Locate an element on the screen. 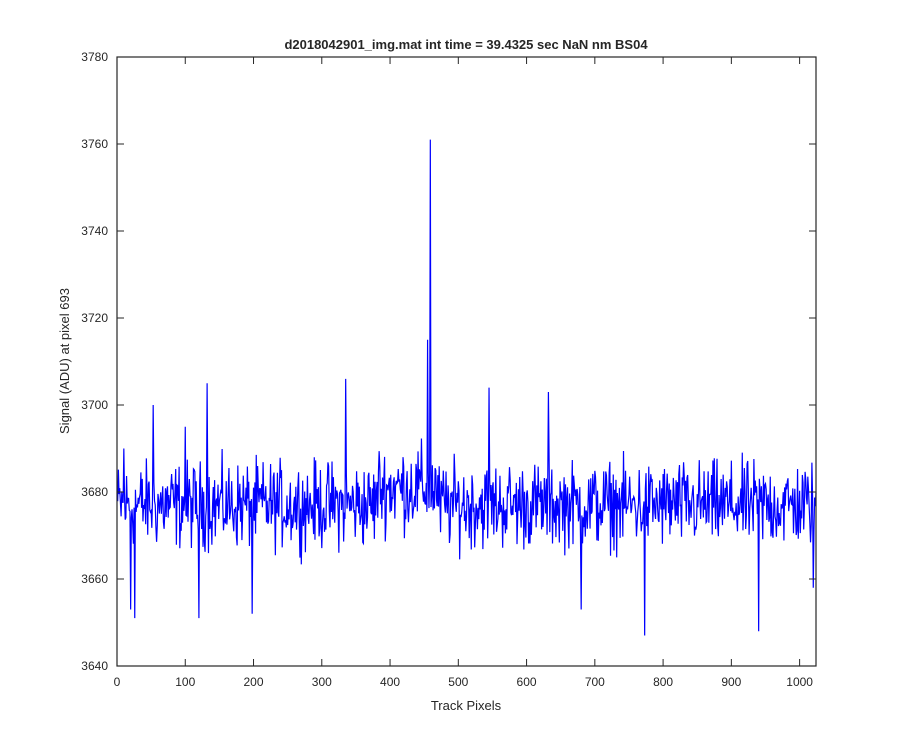  x-tick-label: 500 is located at coordinates (458, 682).